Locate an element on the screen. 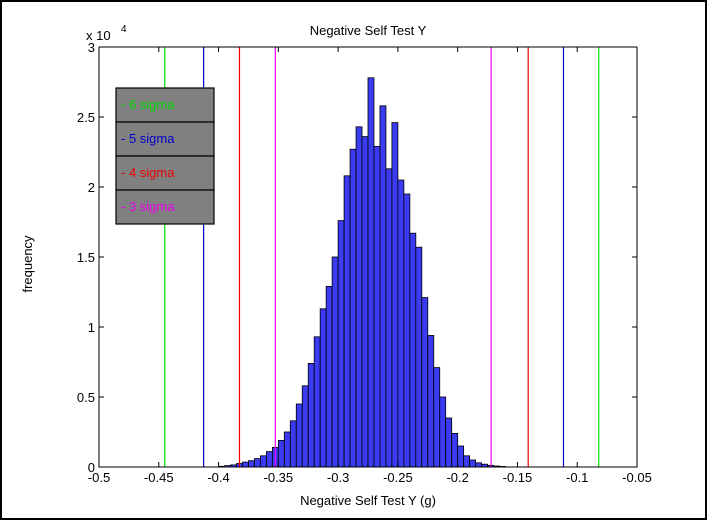  legend-entry-label: - 3 sigma is located at coordinates (148, 206).